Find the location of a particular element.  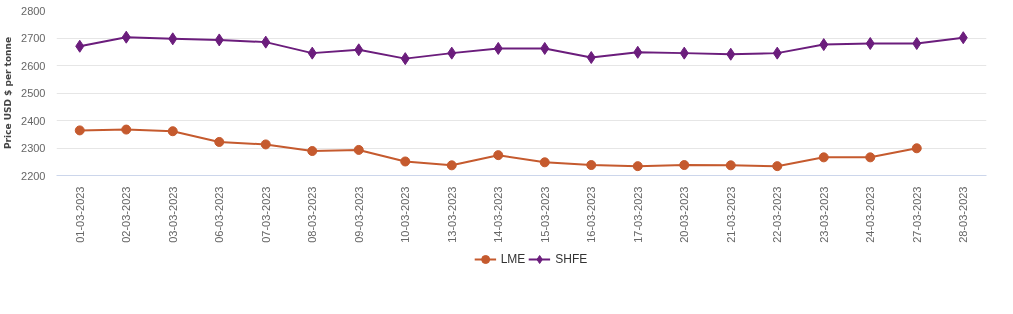

y-tick-label: 2800 is located at coordinates (33, 10).